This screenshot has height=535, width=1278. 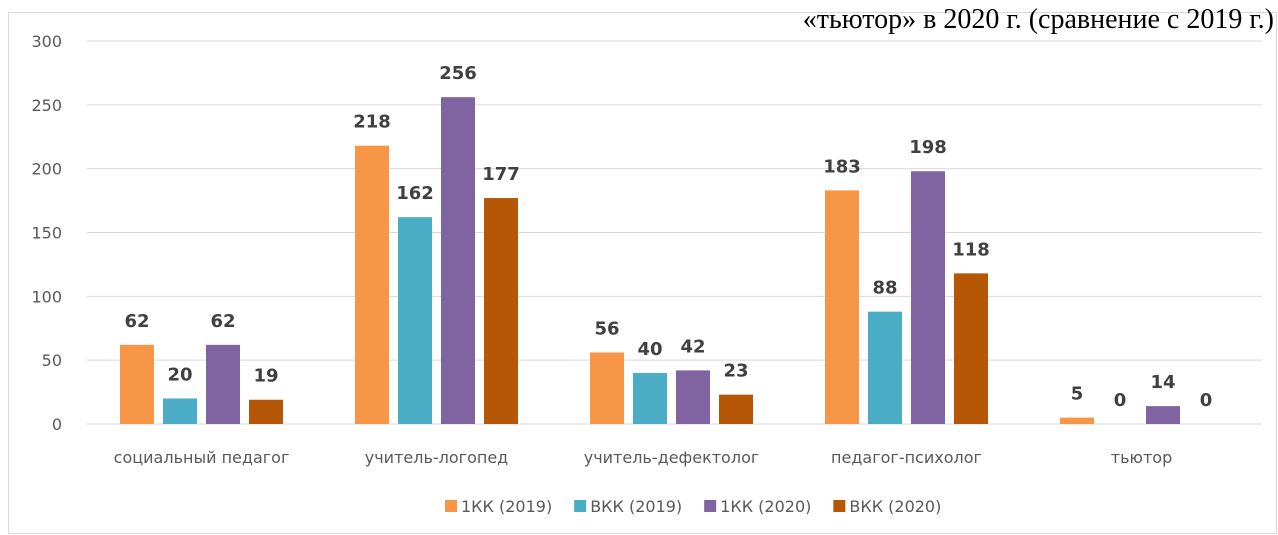 I want to click on y-tick-label: 200, so click(x=46, y=169).